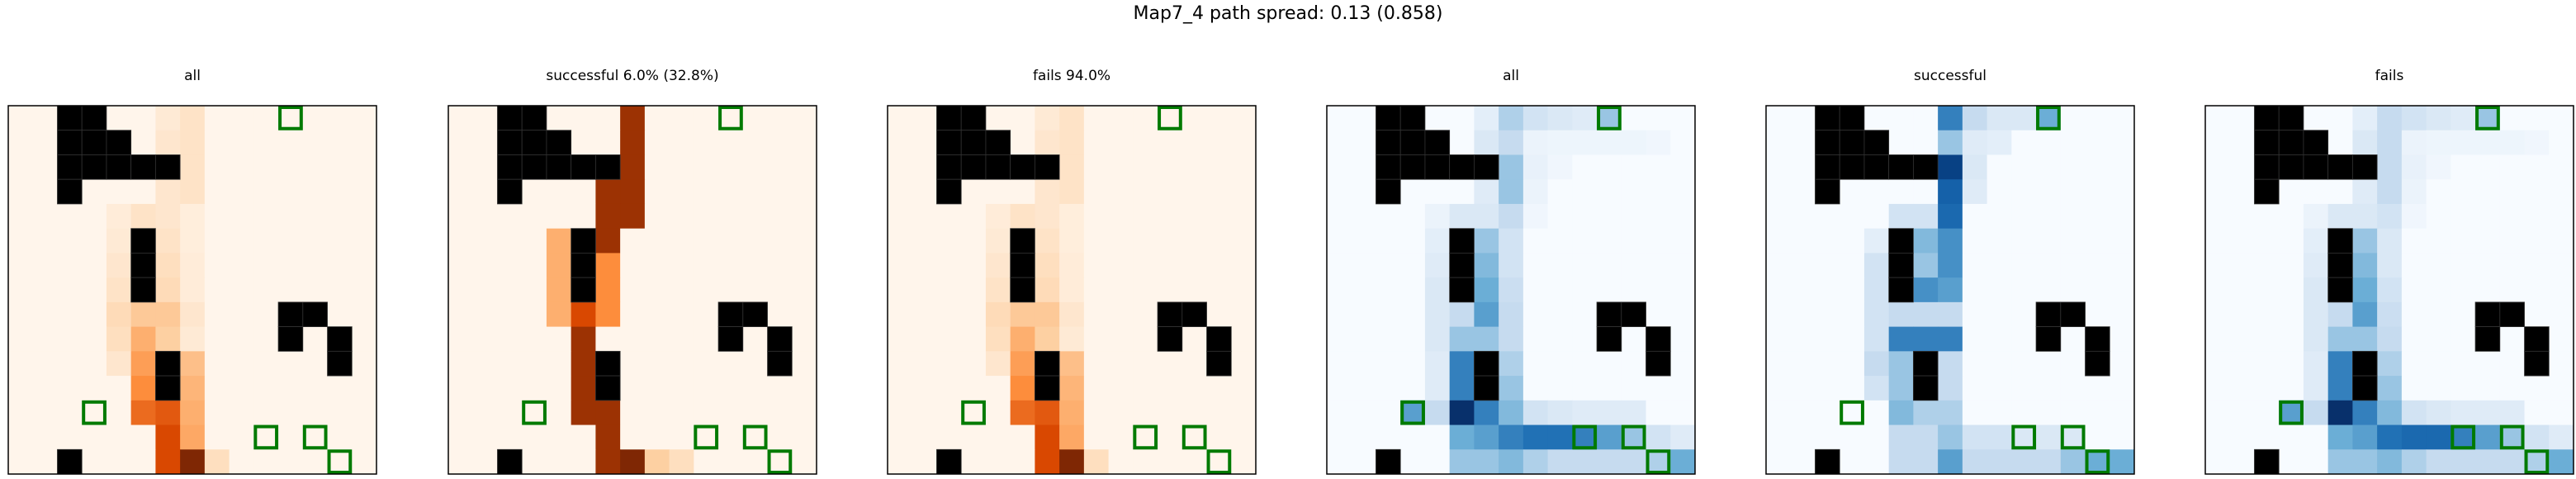  What do you see at coordinates (1288, 14) in the screenshot?
I see `figure-suptitle: Map7_4 path spread: 0.13 (0.858)` at bounding box center [1288, 14].